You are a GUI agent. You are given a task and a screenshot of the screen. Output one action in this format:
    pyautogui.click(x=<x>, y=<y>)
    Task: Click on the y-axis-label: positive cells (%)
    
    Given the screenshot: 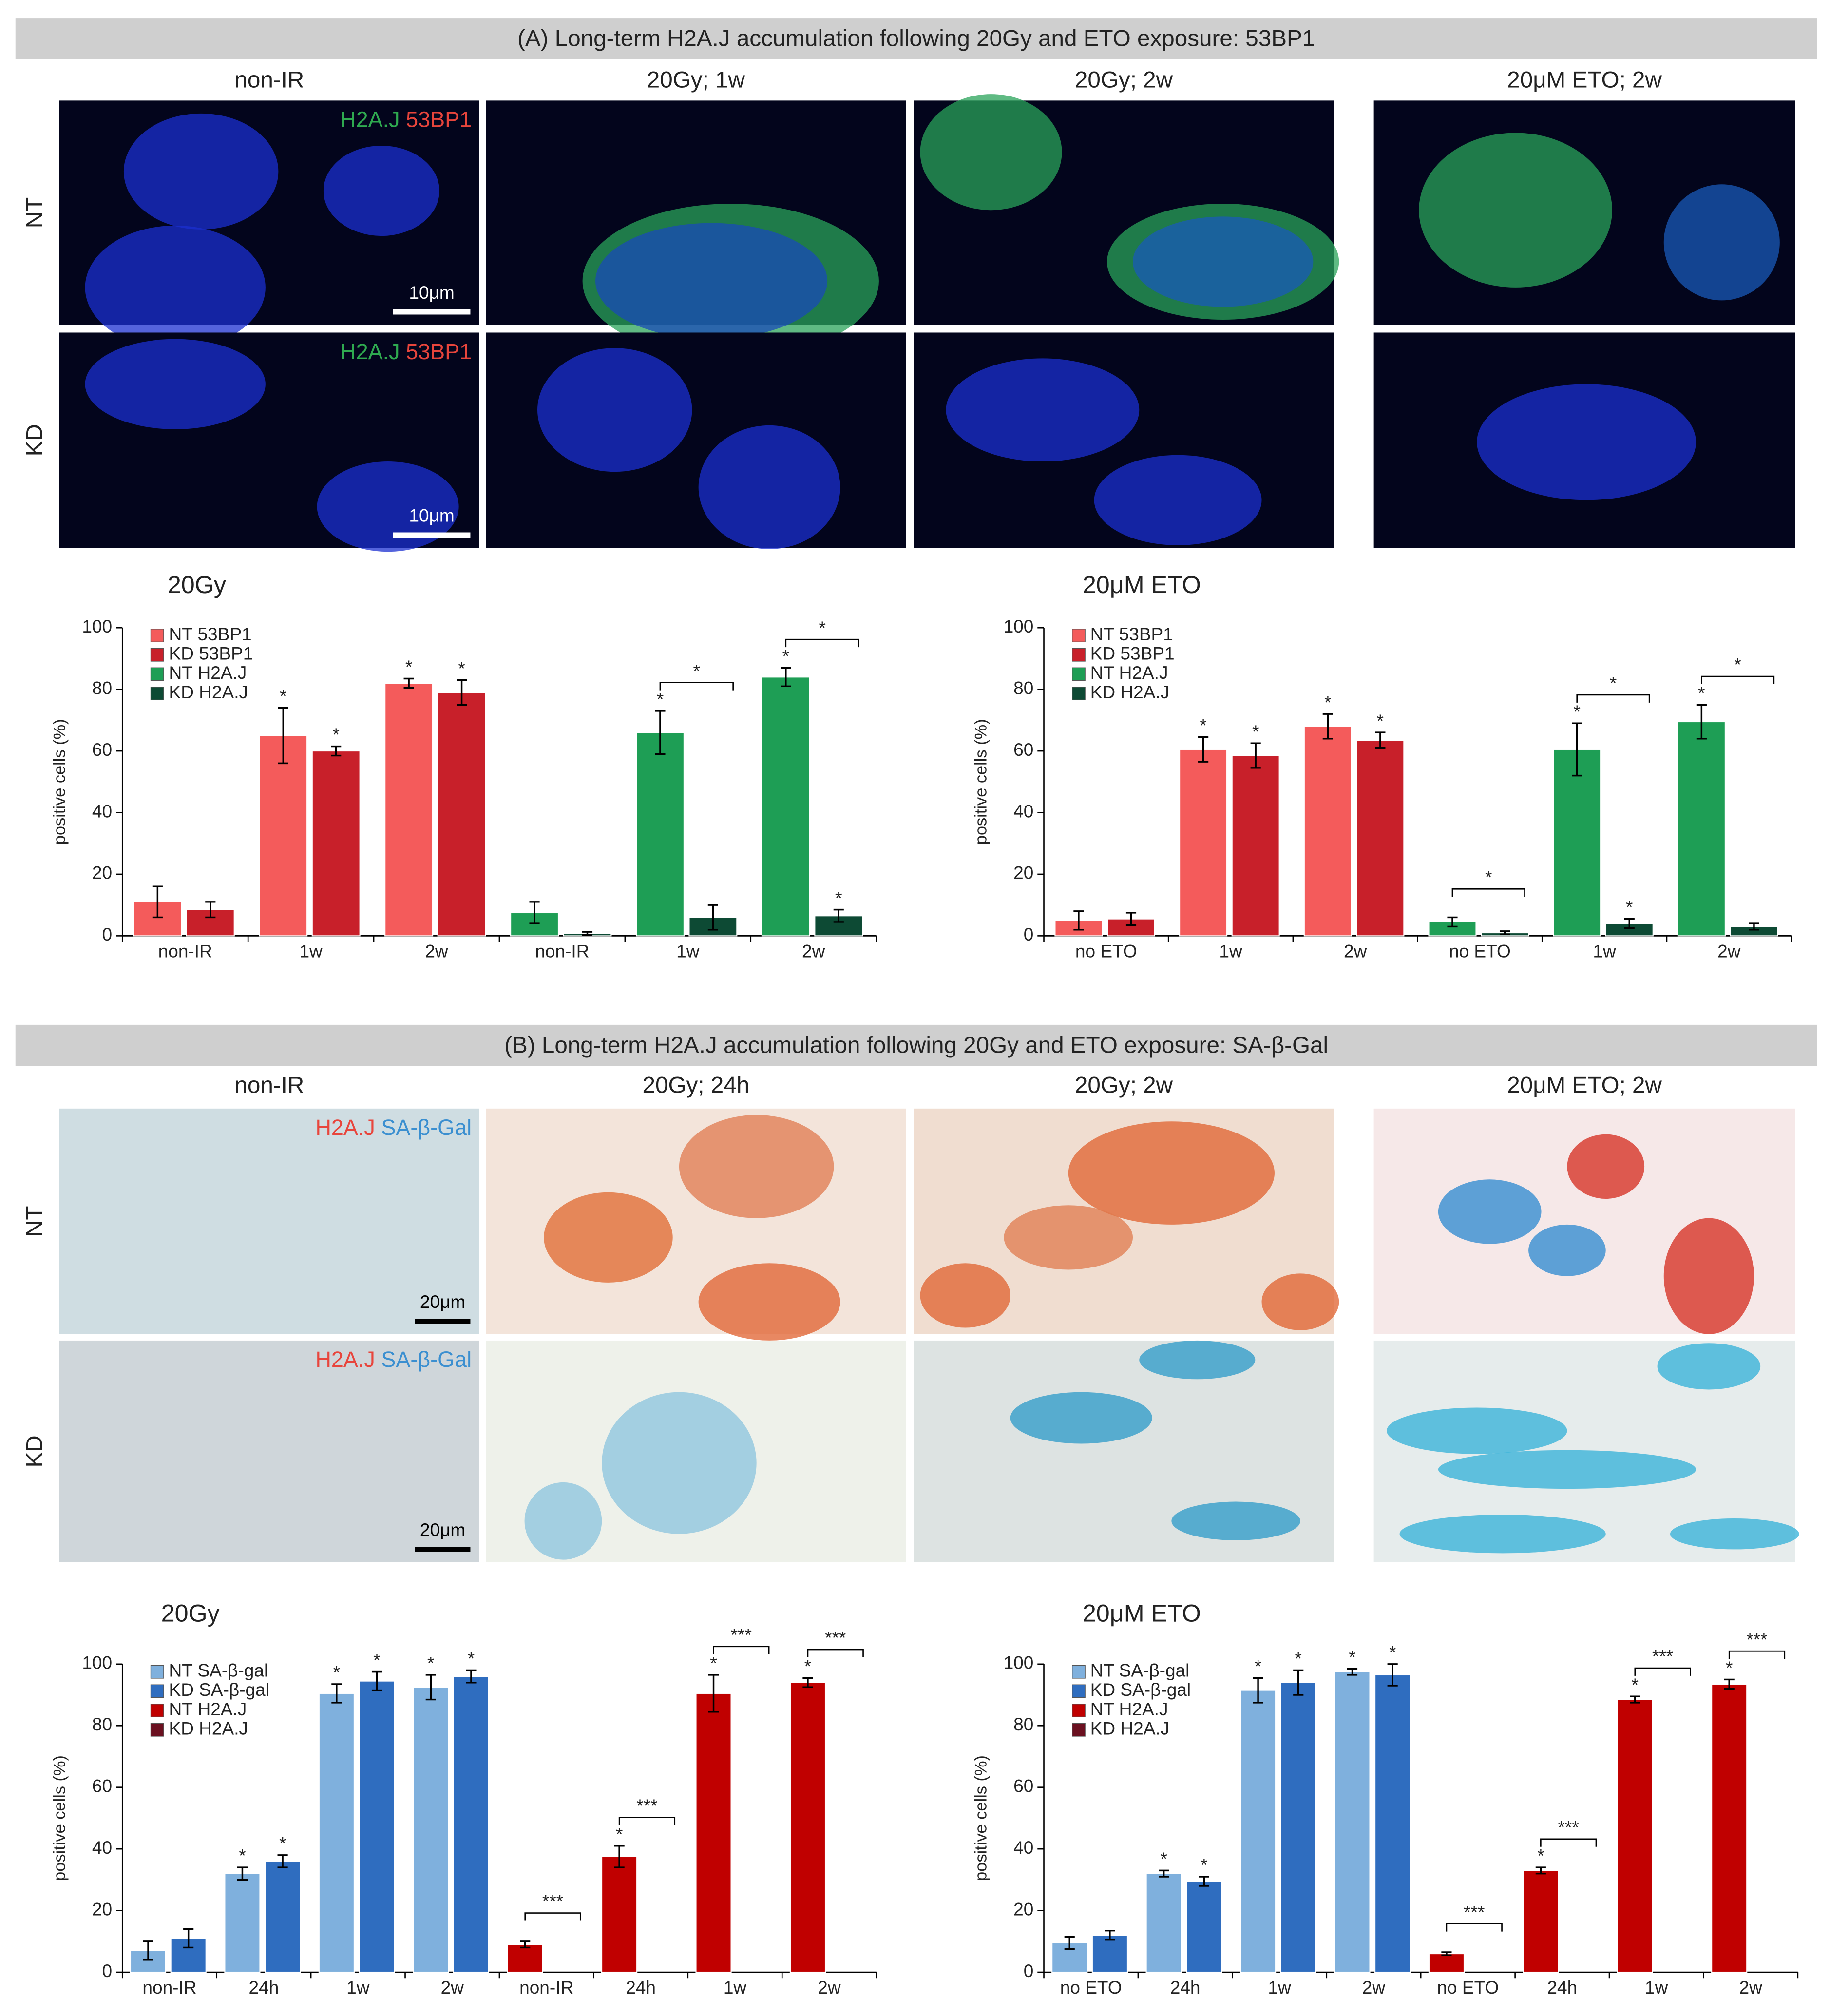 What is the action you would take?
    pyautogui.click(x=59, y=1818)
    